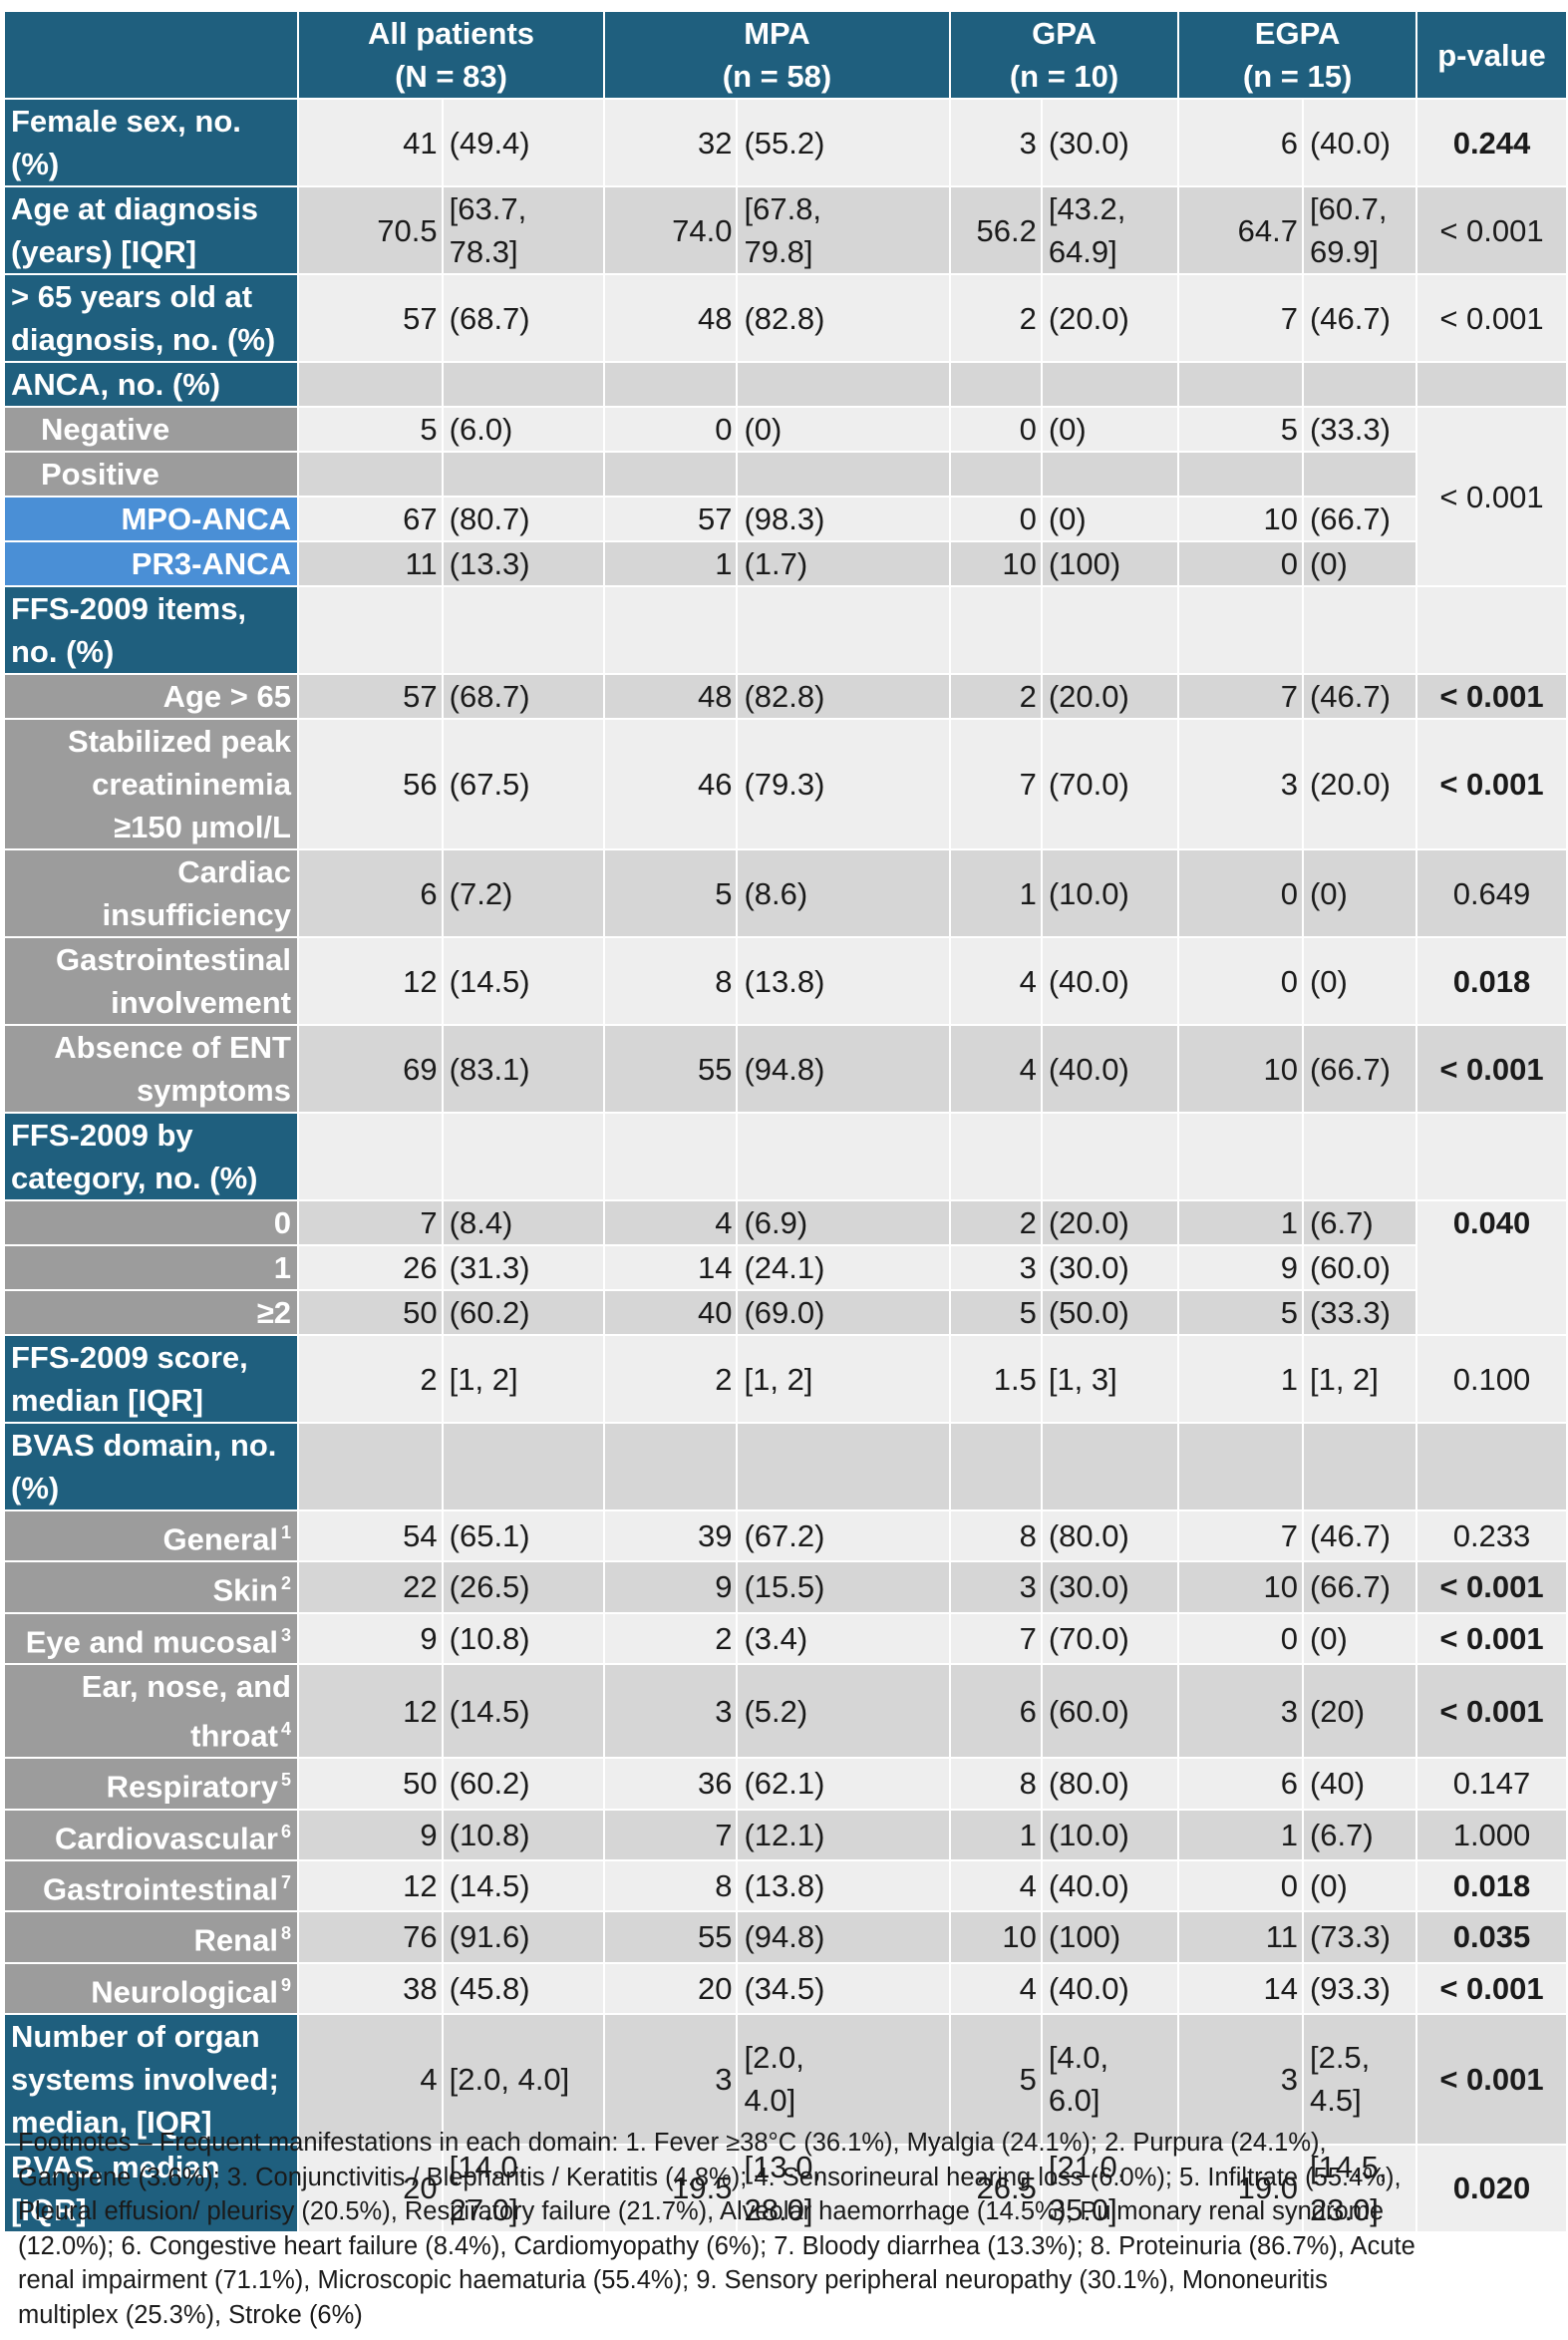 This screenshot has width=1568, height=2340. What do you see at coordinates (151, 519) in the screenshot?
I see `row-label: MPO-ANCA` at bounding box center [151, 519].